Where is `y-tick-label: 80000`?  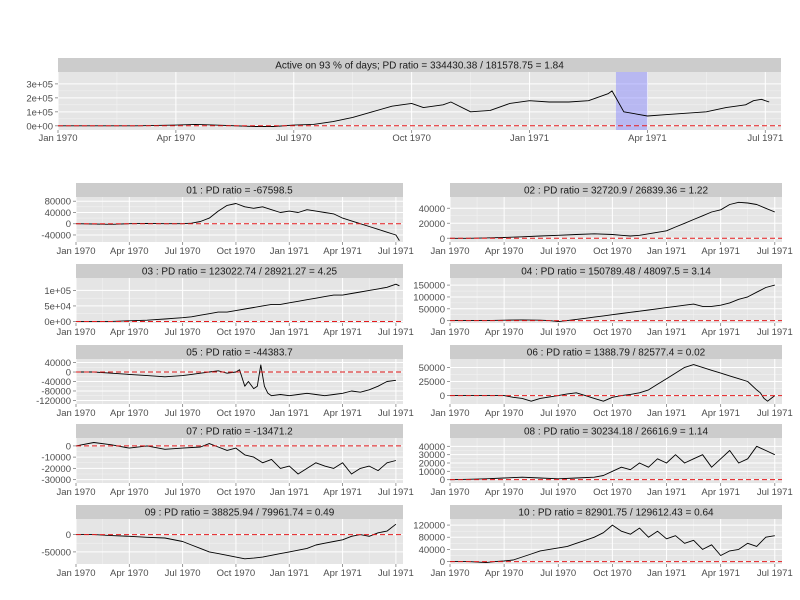
y-tick-label: 80000 is located at coordinates (432, 538).